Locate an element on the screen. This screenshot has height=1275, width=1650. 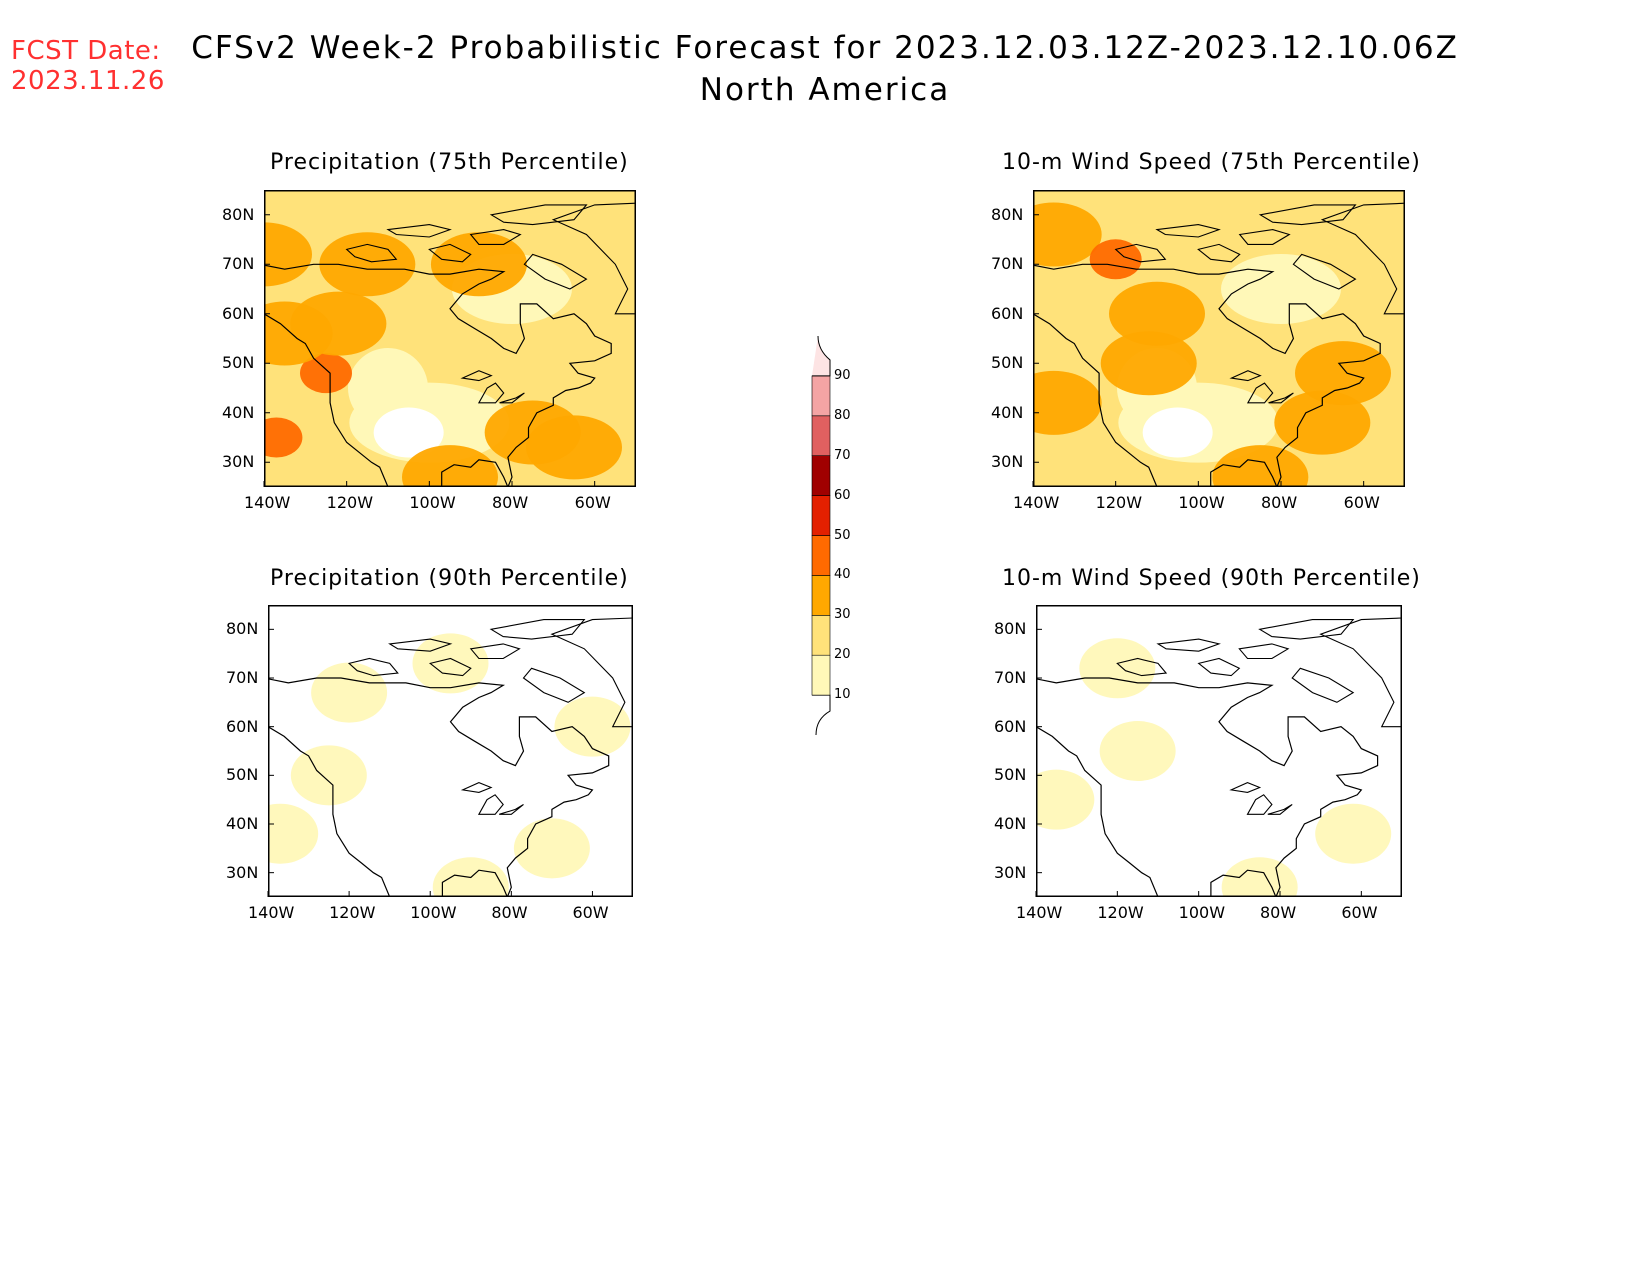
region-title: North America is located at coordinates (825, 90).